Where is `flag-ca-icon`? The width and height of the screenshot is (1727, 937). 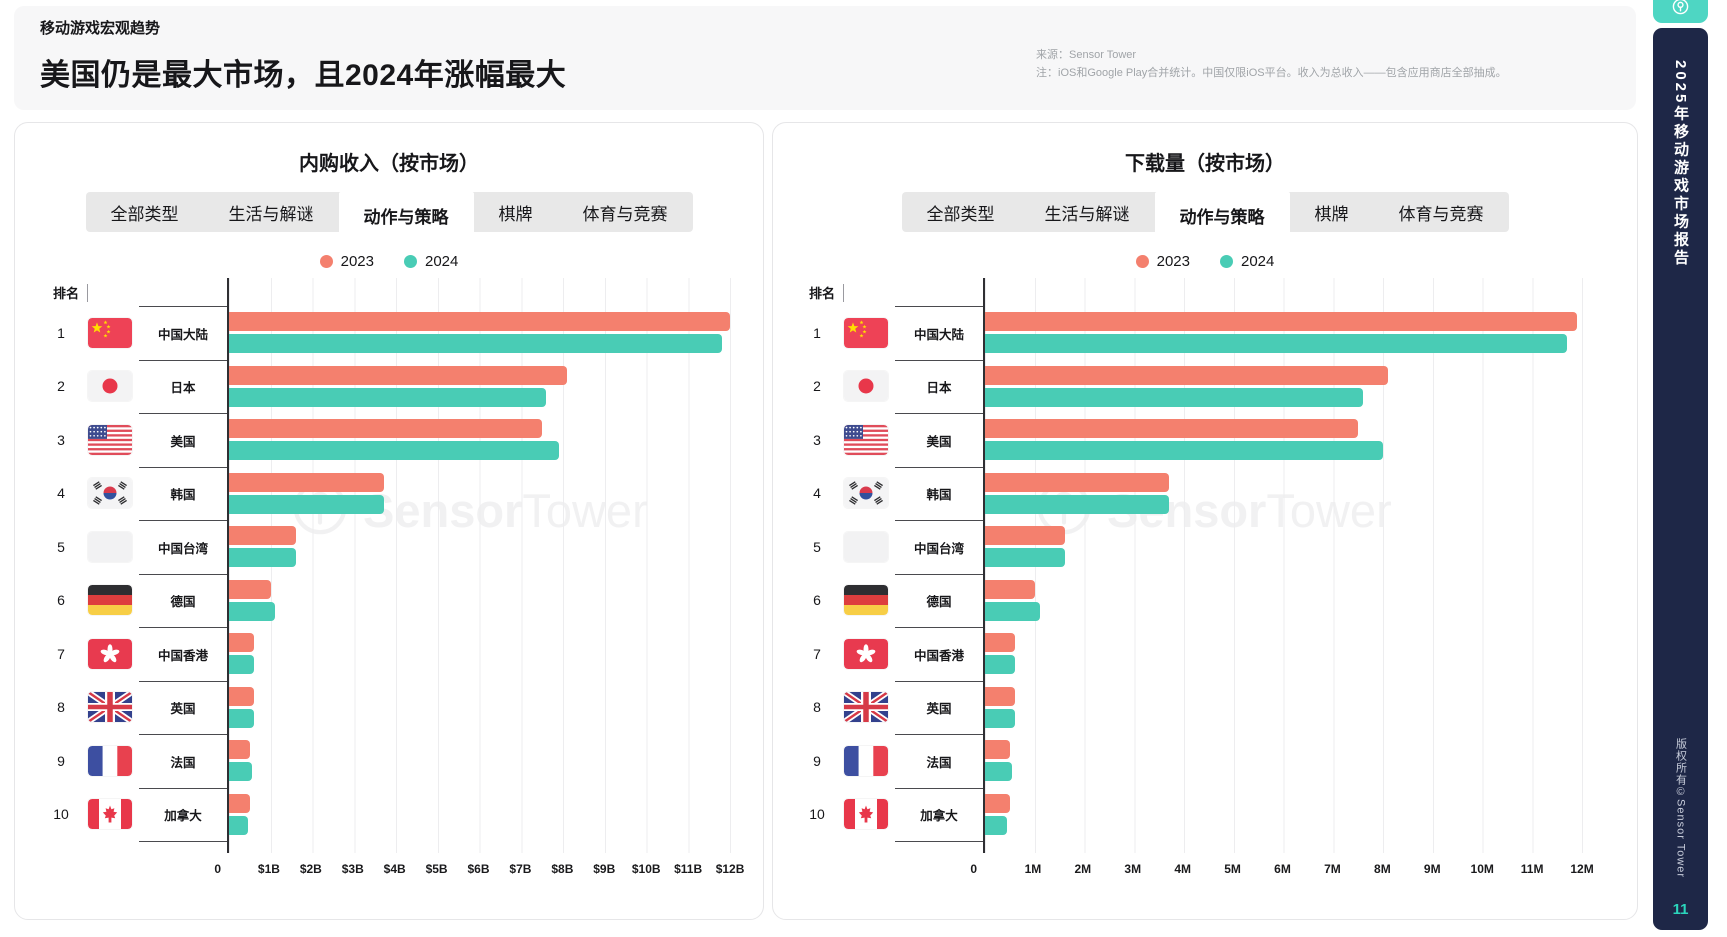 flag-ca-icon is located at coordinates (110, 815).